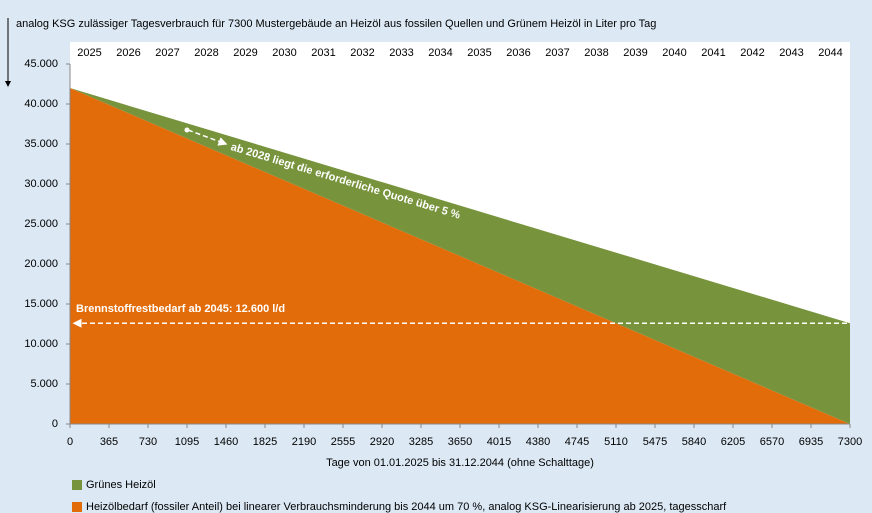 This screenshot has height=513, width=872. Describe the element at coordinates (226, 442) in the screenshot. I see `x-tick-label: 1460` at that location.